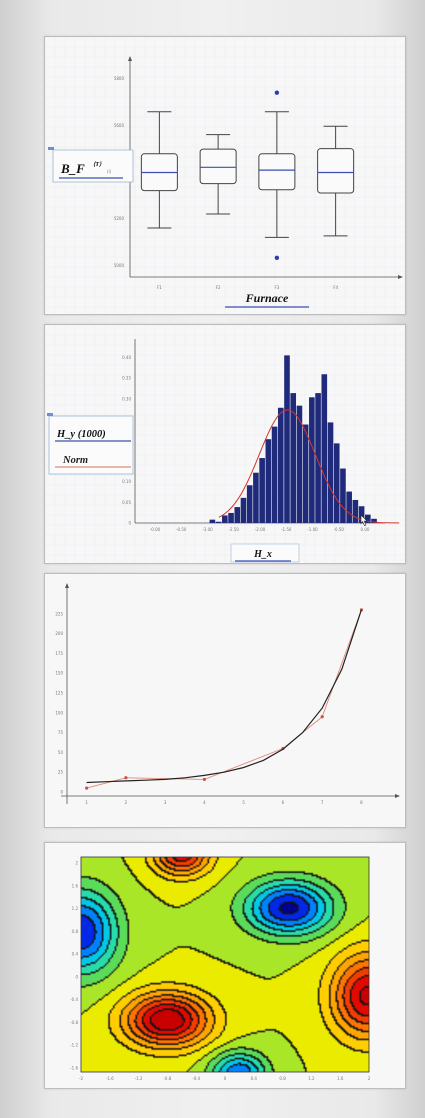 This screenshot has height=1118, width=425. Describe the element at coordinates (81, 434) in the screenshot. I see `y-axis-label: H_y (1000)` at that location.